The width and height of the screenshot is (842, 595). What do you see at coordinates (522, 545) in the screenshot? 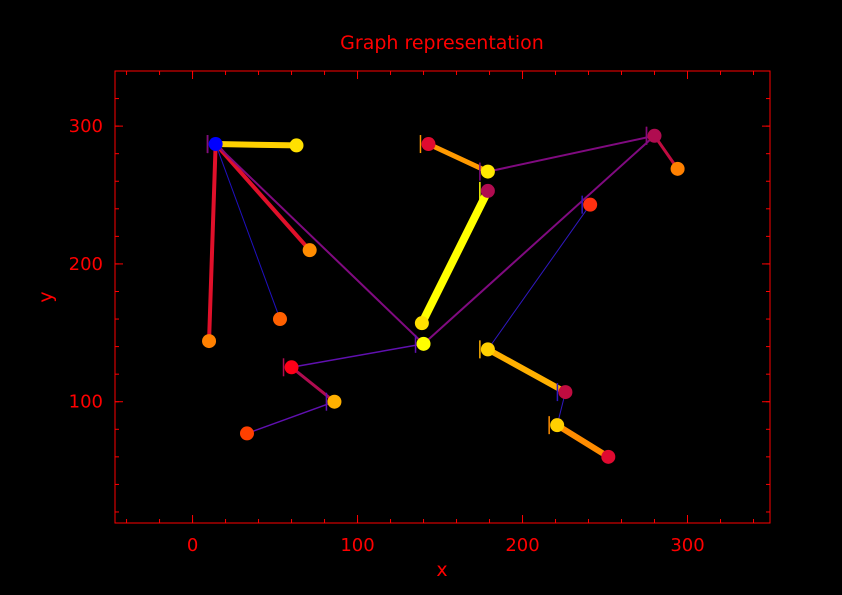
I see `x-tick-label: 200` at bounding box center [522, 545].